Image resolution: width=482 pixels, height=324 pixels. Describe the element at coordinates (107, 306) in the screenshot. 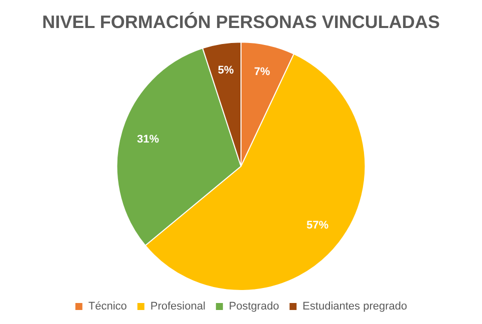

I see `legend-label: Técnico` at that location.